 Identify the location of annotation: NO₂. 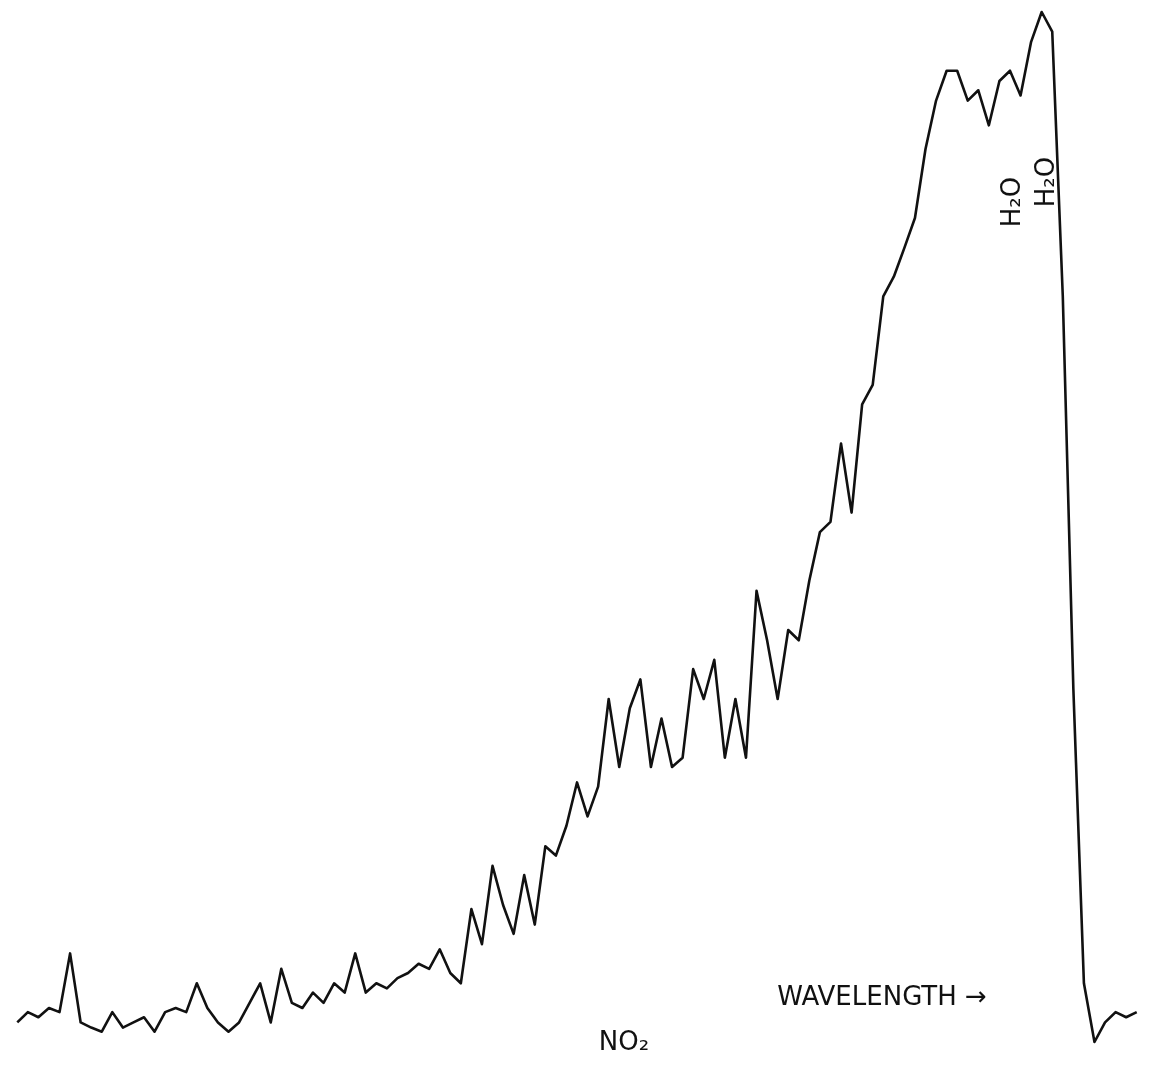
(624, 1041).